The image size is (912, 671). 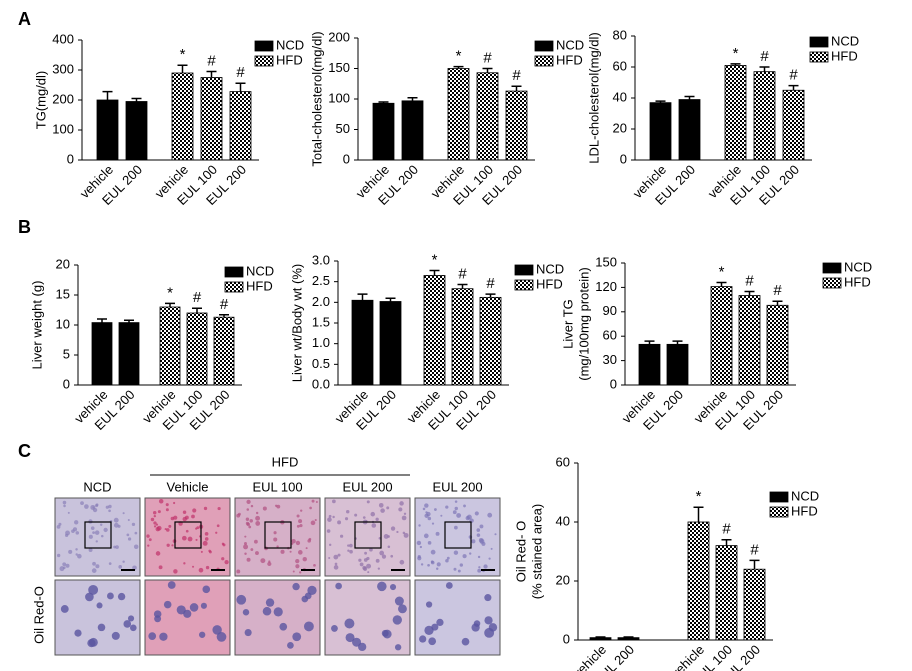 What do you see at coordinates (321, 280) in the screenshot?
I see `y-tick-label: 2.5` at bounding box center [321, 280].